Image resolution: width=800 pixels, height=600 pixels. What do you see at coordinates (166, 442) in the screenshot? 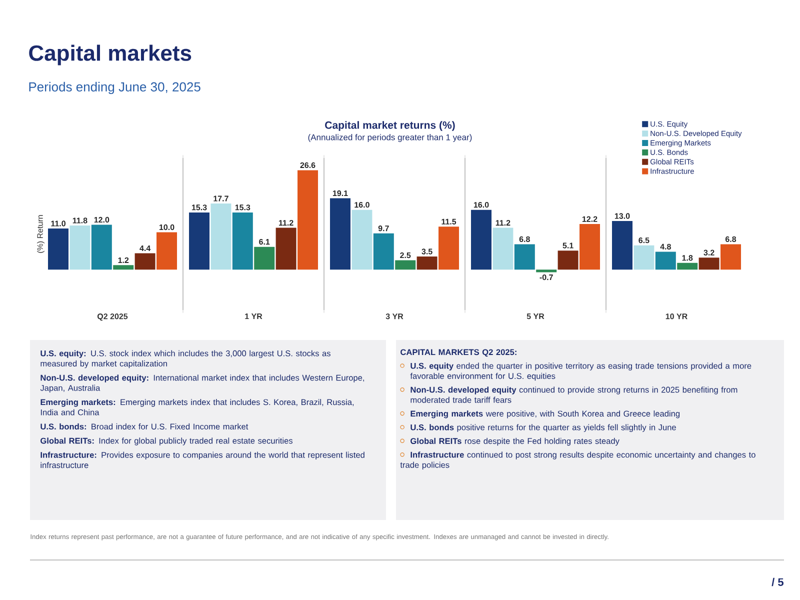
I see `text: Global REITs: Index for global publicly traded real estate securities` at bounding box center [166, 442].